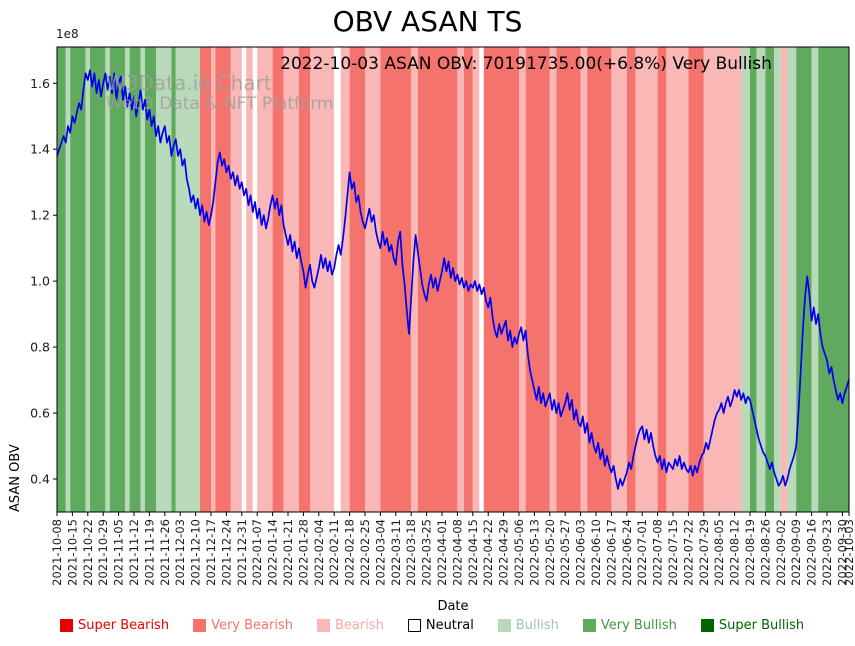 The height and width of the screenshot is (646, 855). I want to click on x-tick-label: 2021-10-08, so click(57, 552).